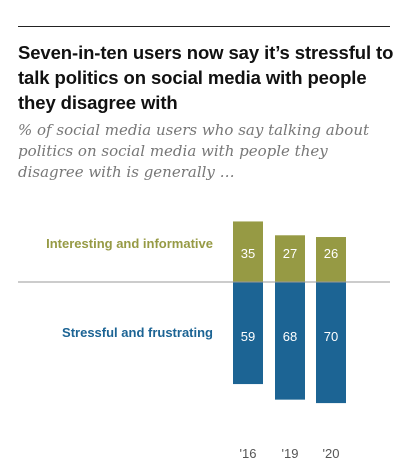 The width and height of the screenshot is (404, 469). Describe the element at coordinates (248, 453) in the screenshot. I see `x-tick-label-0: '16` at that location.